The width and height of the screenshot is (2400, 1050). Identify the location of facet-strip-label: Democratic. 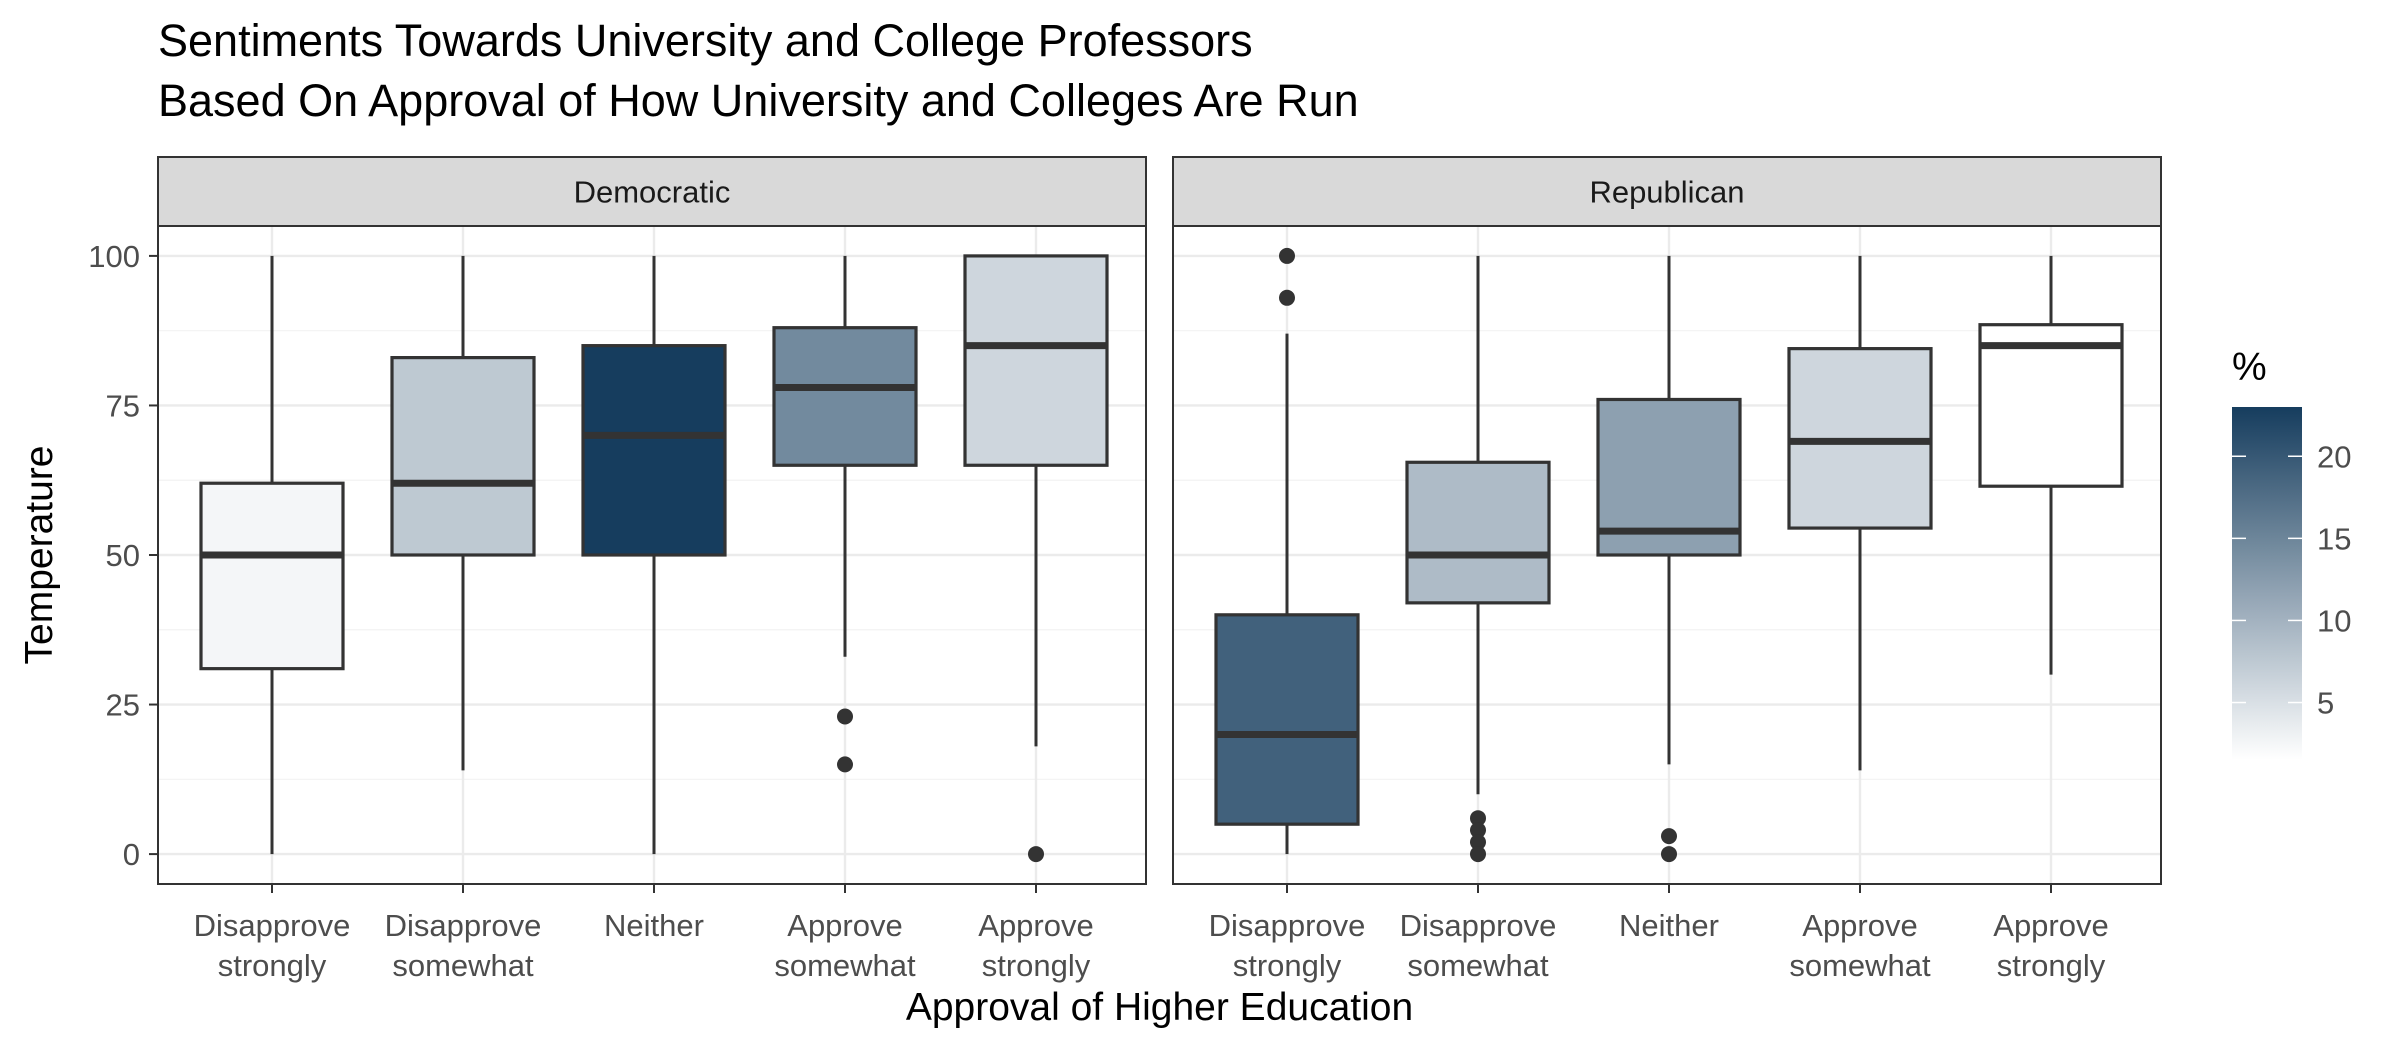
(652, 192).